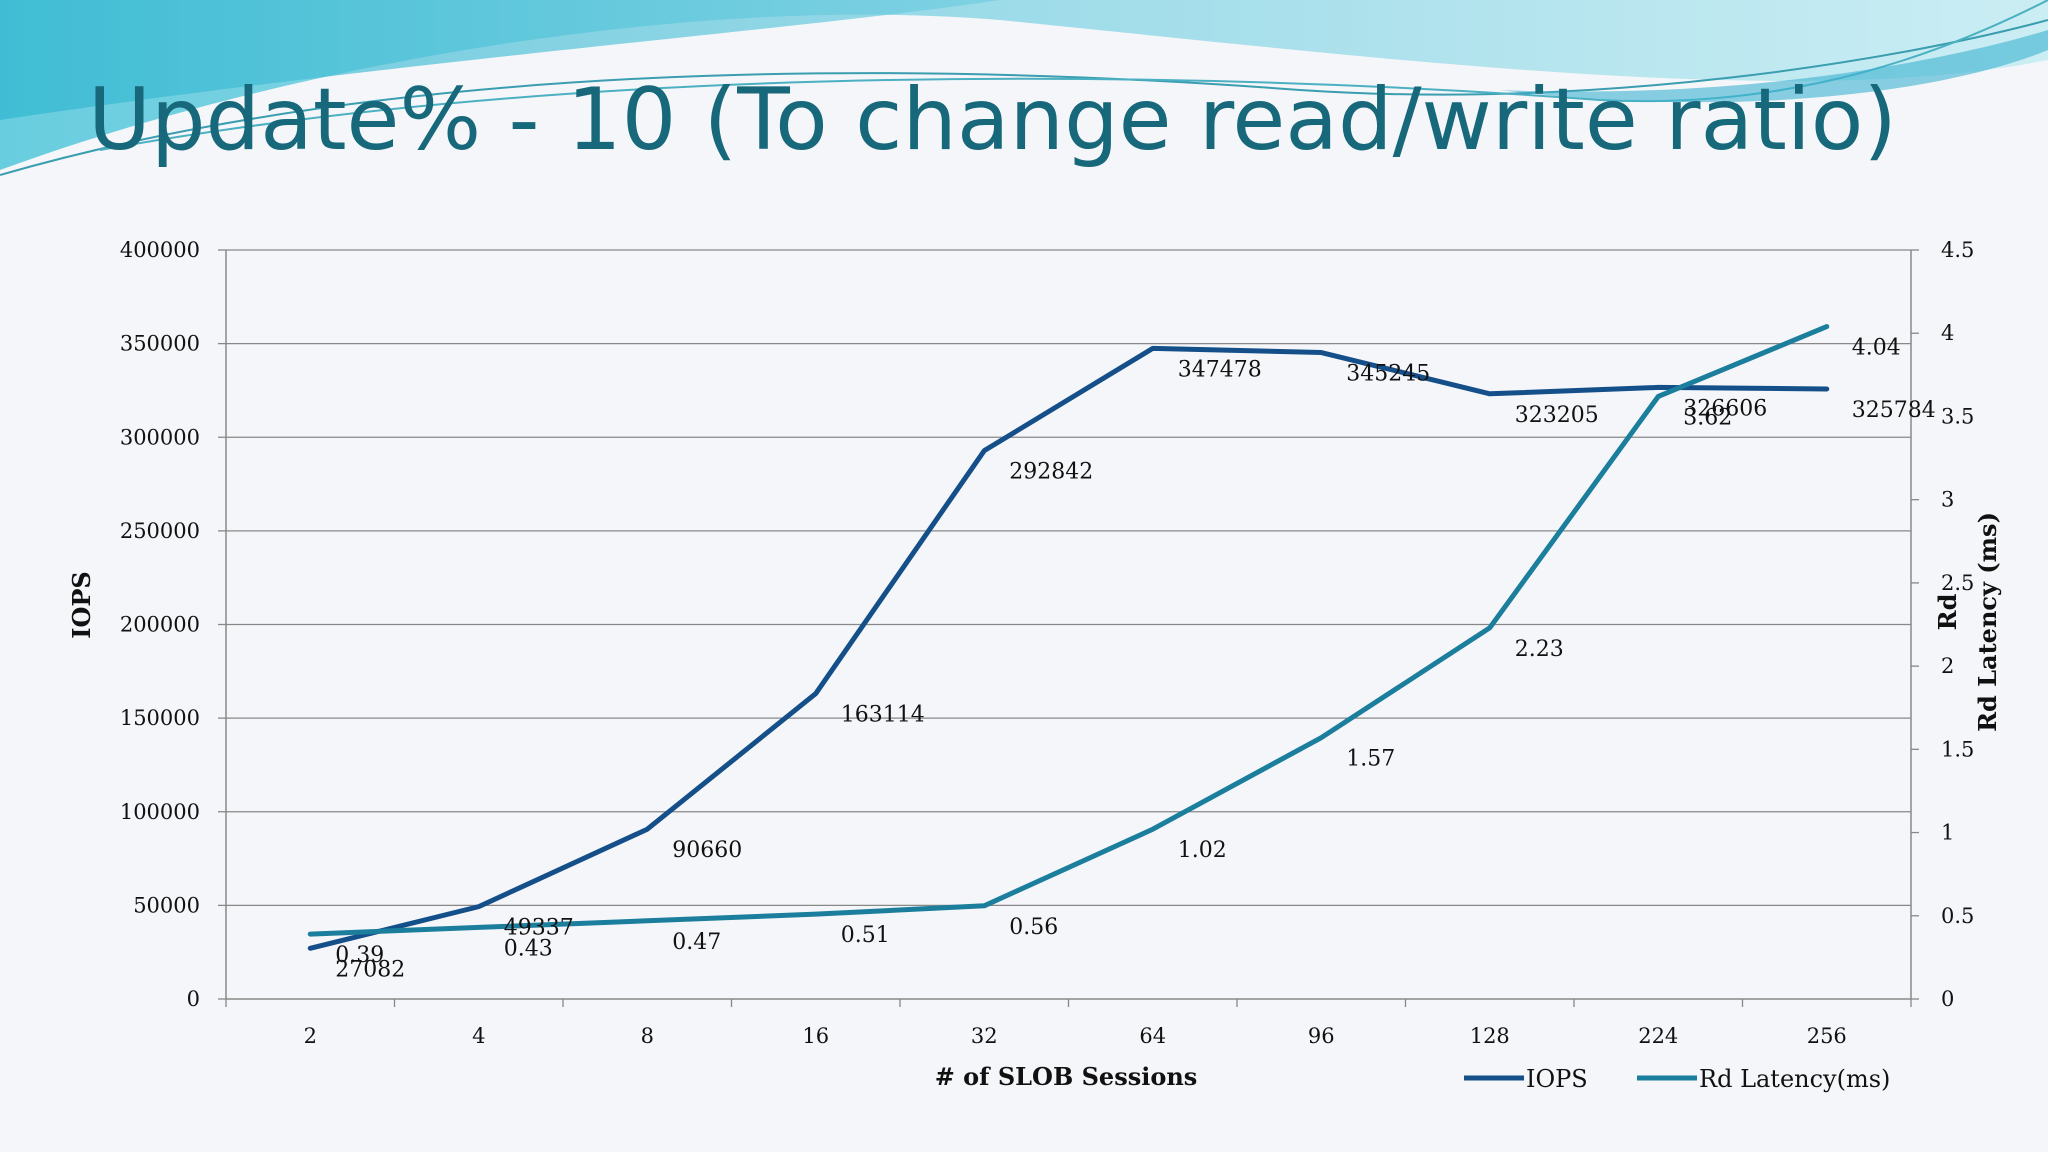 This screenshot has width=2048, height=1152. Describe the element at coordinates (1677, 1079) in the screenshot. I see `legend: IOPS Rd Latency(ms)` at that location.